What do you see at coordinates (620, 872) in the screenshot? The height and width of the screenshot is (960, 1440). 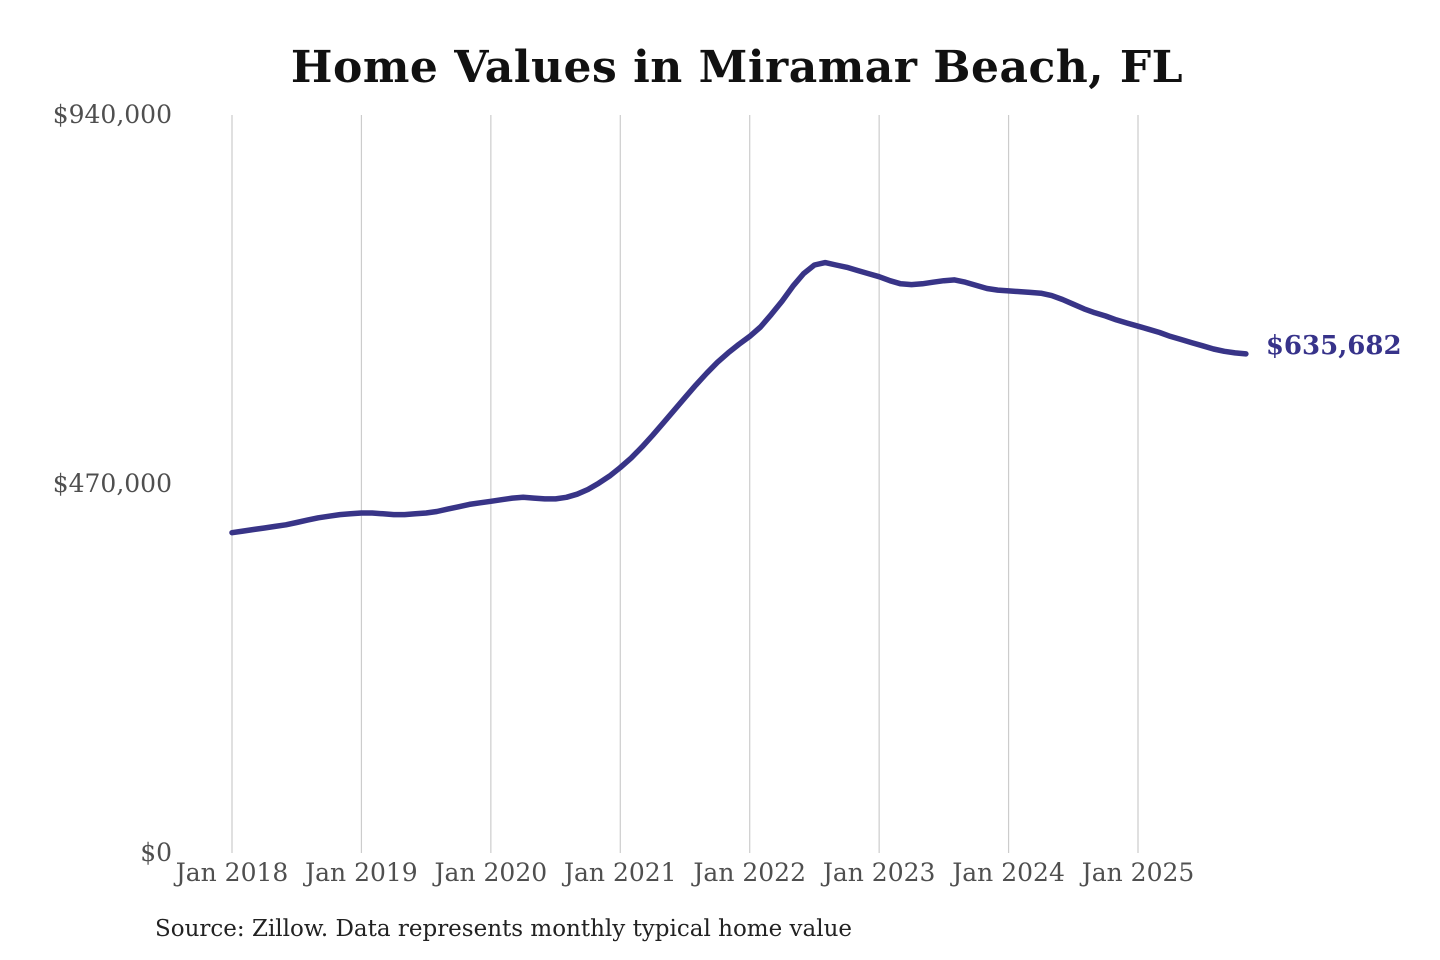 I see `x-tick-label: Jan 2021` at bounding box center [620, 872].